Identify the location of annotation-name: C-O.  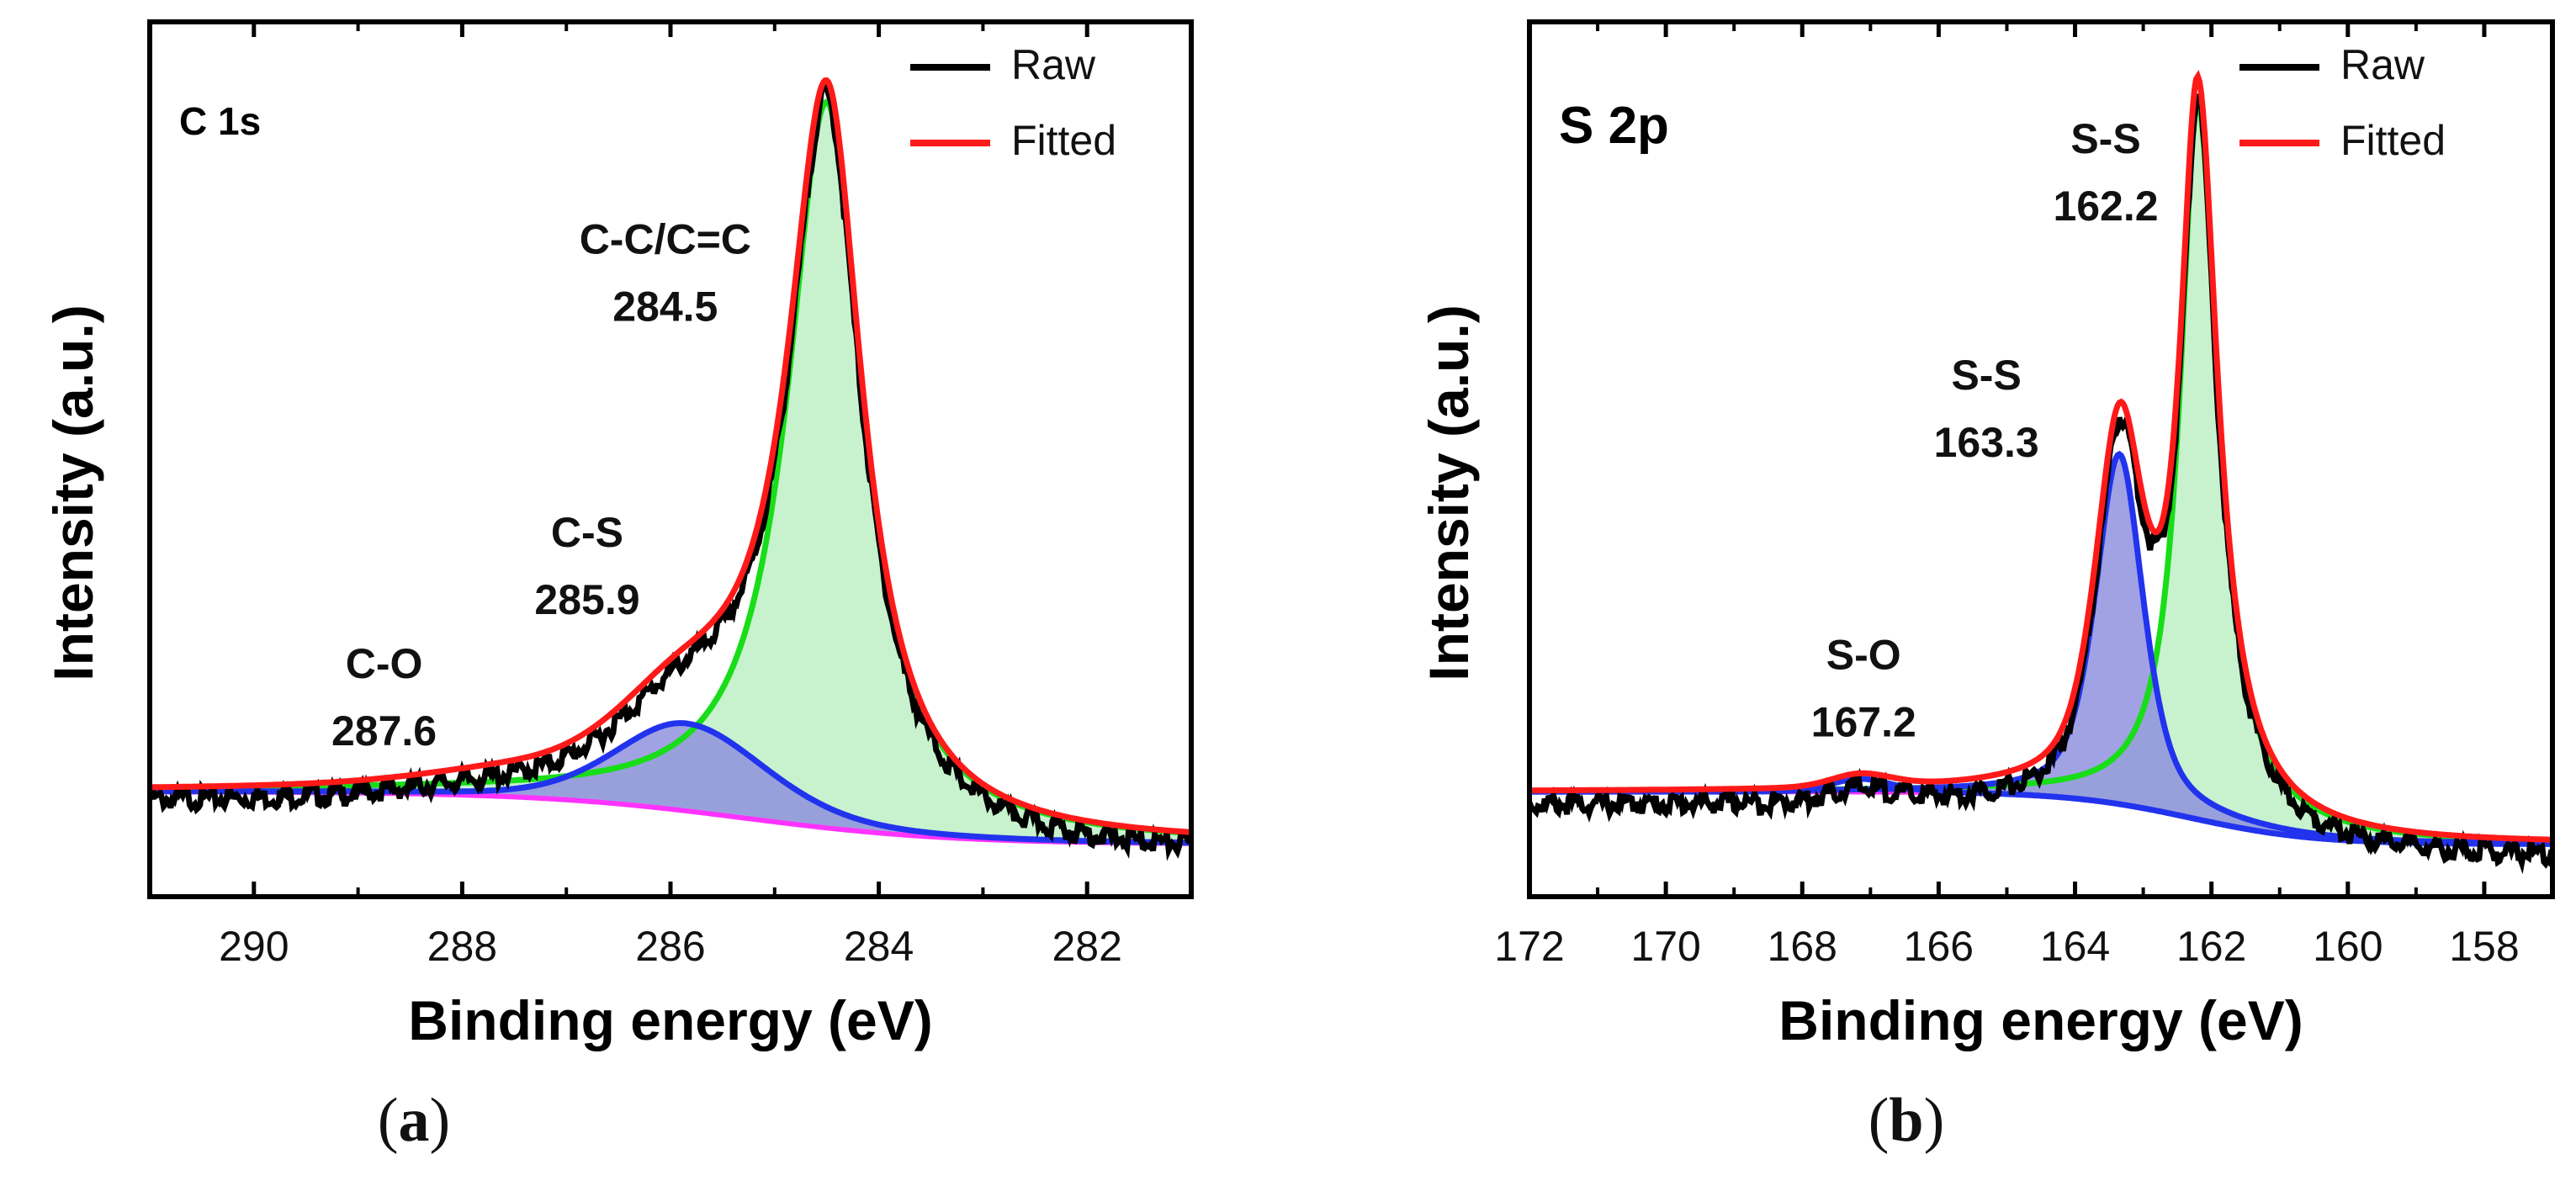
(384, 664).